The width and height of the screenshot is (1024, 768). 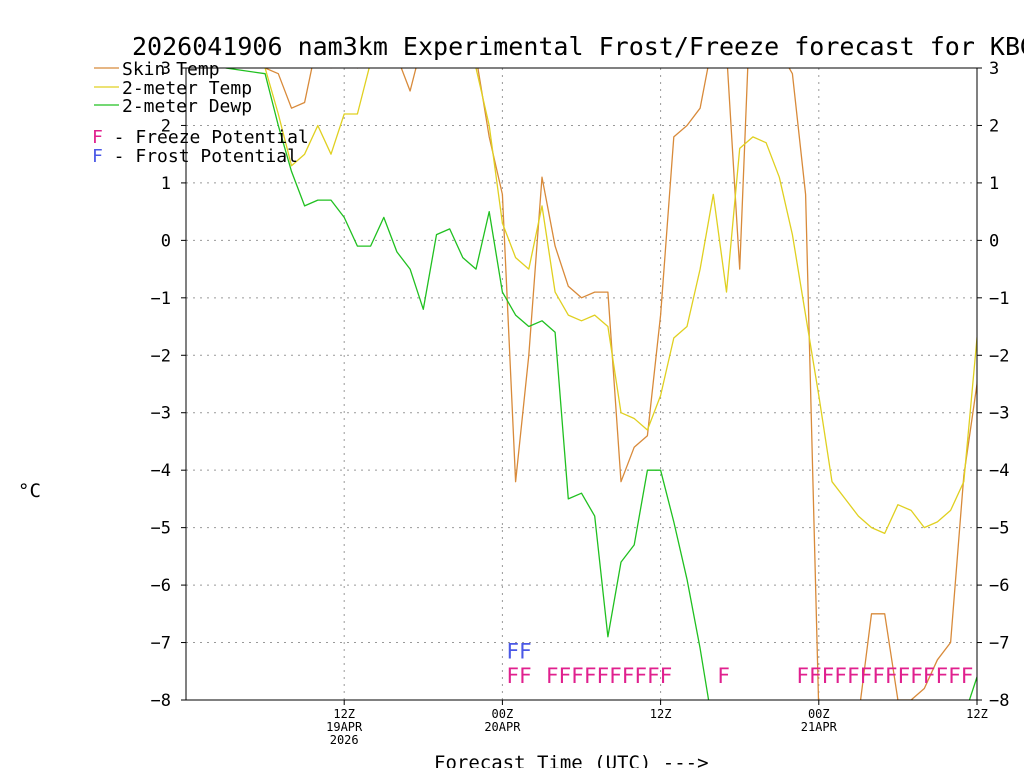 I want to click on frost-flags: FF, so click(x=518, y=652).